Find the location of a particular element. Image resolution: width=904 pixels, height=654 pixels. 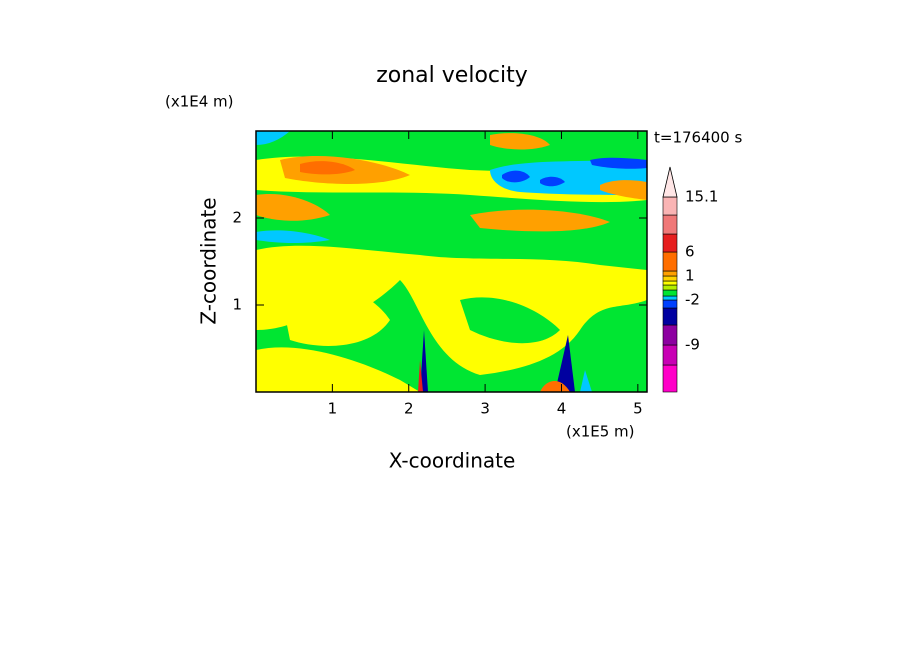

x-tick-label: 3 is located at coordinates (485, 409).